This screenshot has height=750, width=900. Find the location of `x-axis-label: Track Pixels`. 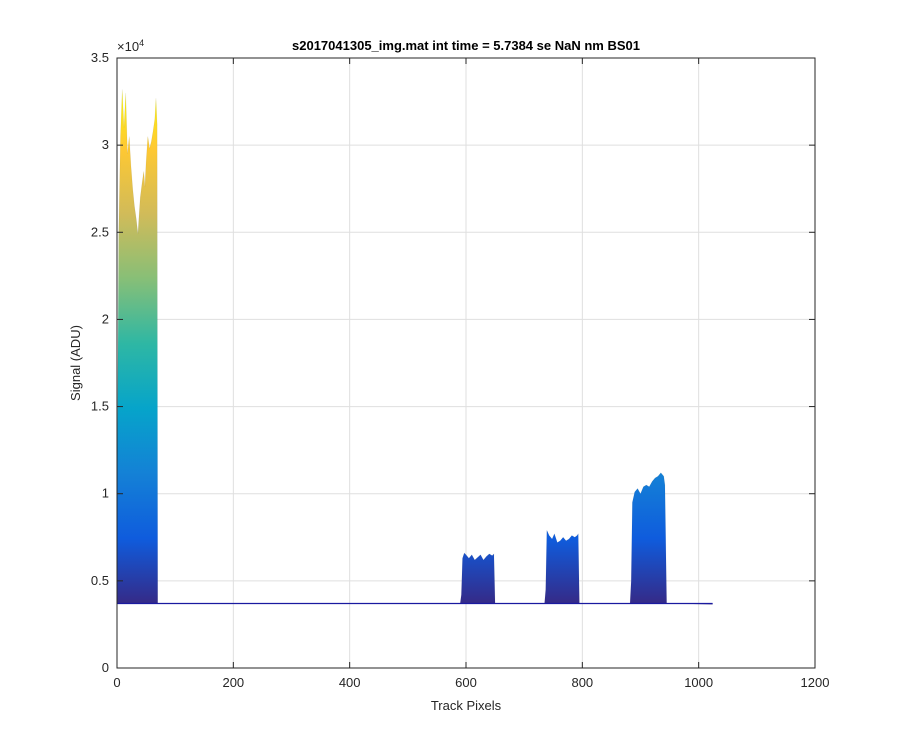

x-axis-label: Track Pixels is located at coordinates (466, 705).